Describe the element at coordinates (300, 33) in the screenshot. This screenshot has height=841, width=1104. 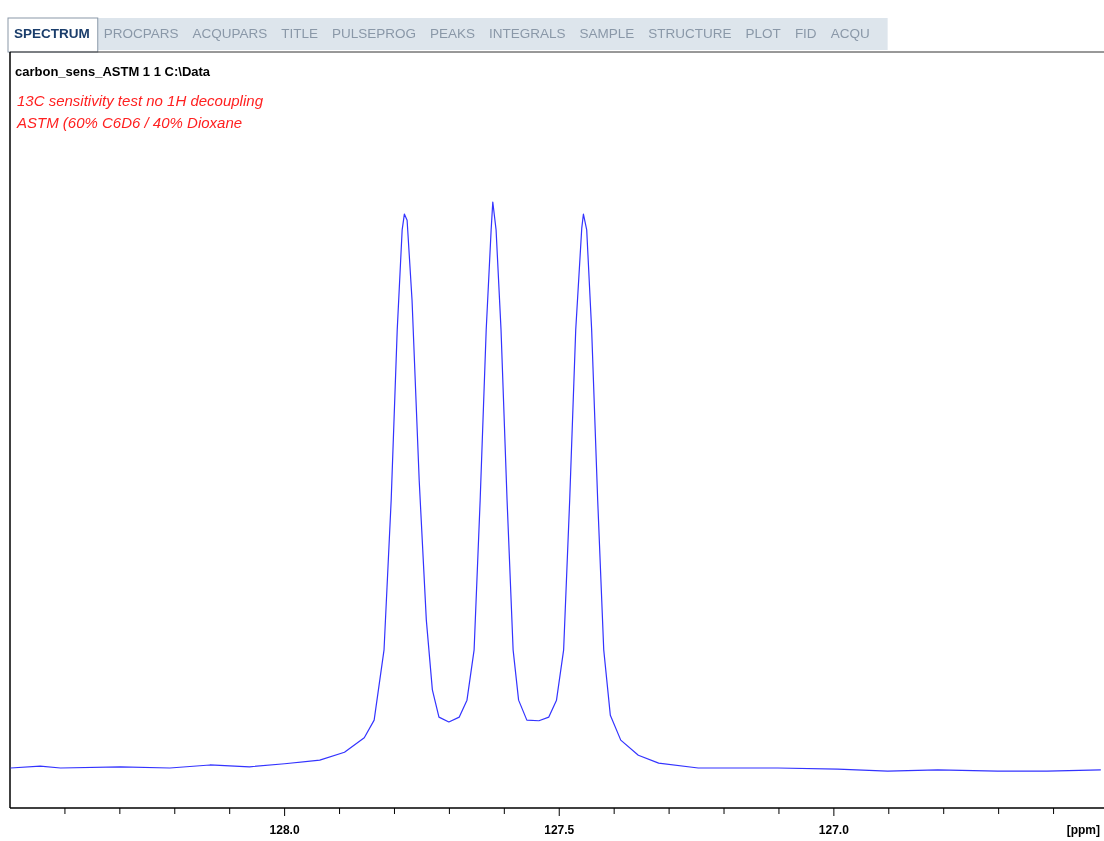
I see `text: TITLE` at that location.